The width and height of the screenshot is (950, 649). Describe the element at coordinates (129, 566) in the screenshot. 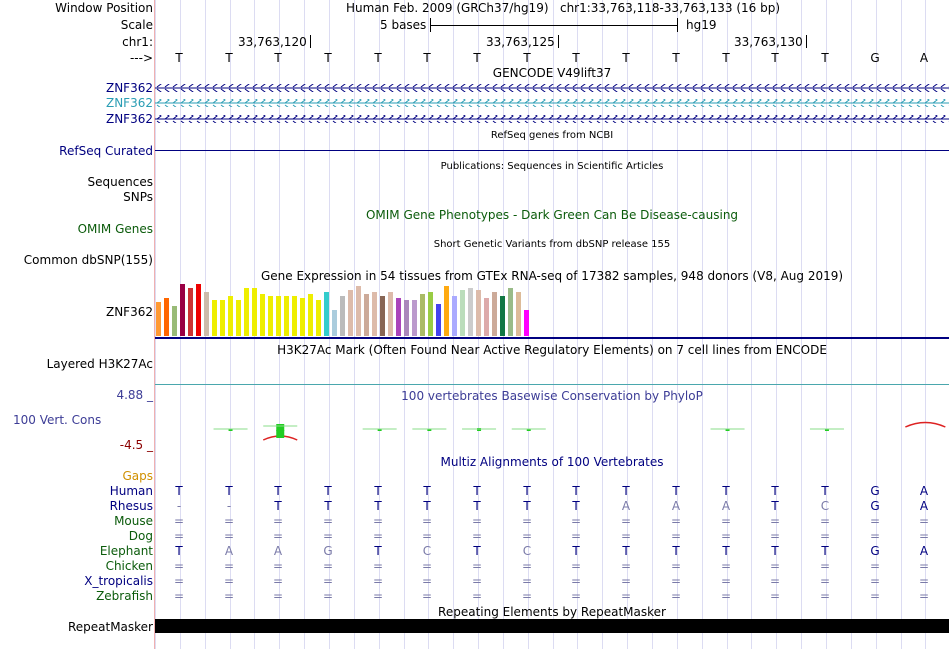

I see `multiz-species-label: Chicken` at that location.